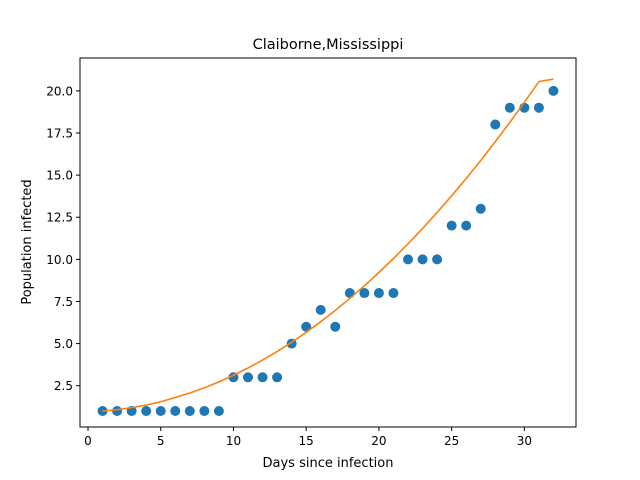 The height and width of the screenshot is (480, 640). What do you see at coordinates (59, 91) in the screenshot?
I see `y-tick-label: 20.0` at bounding box center [59, 91].